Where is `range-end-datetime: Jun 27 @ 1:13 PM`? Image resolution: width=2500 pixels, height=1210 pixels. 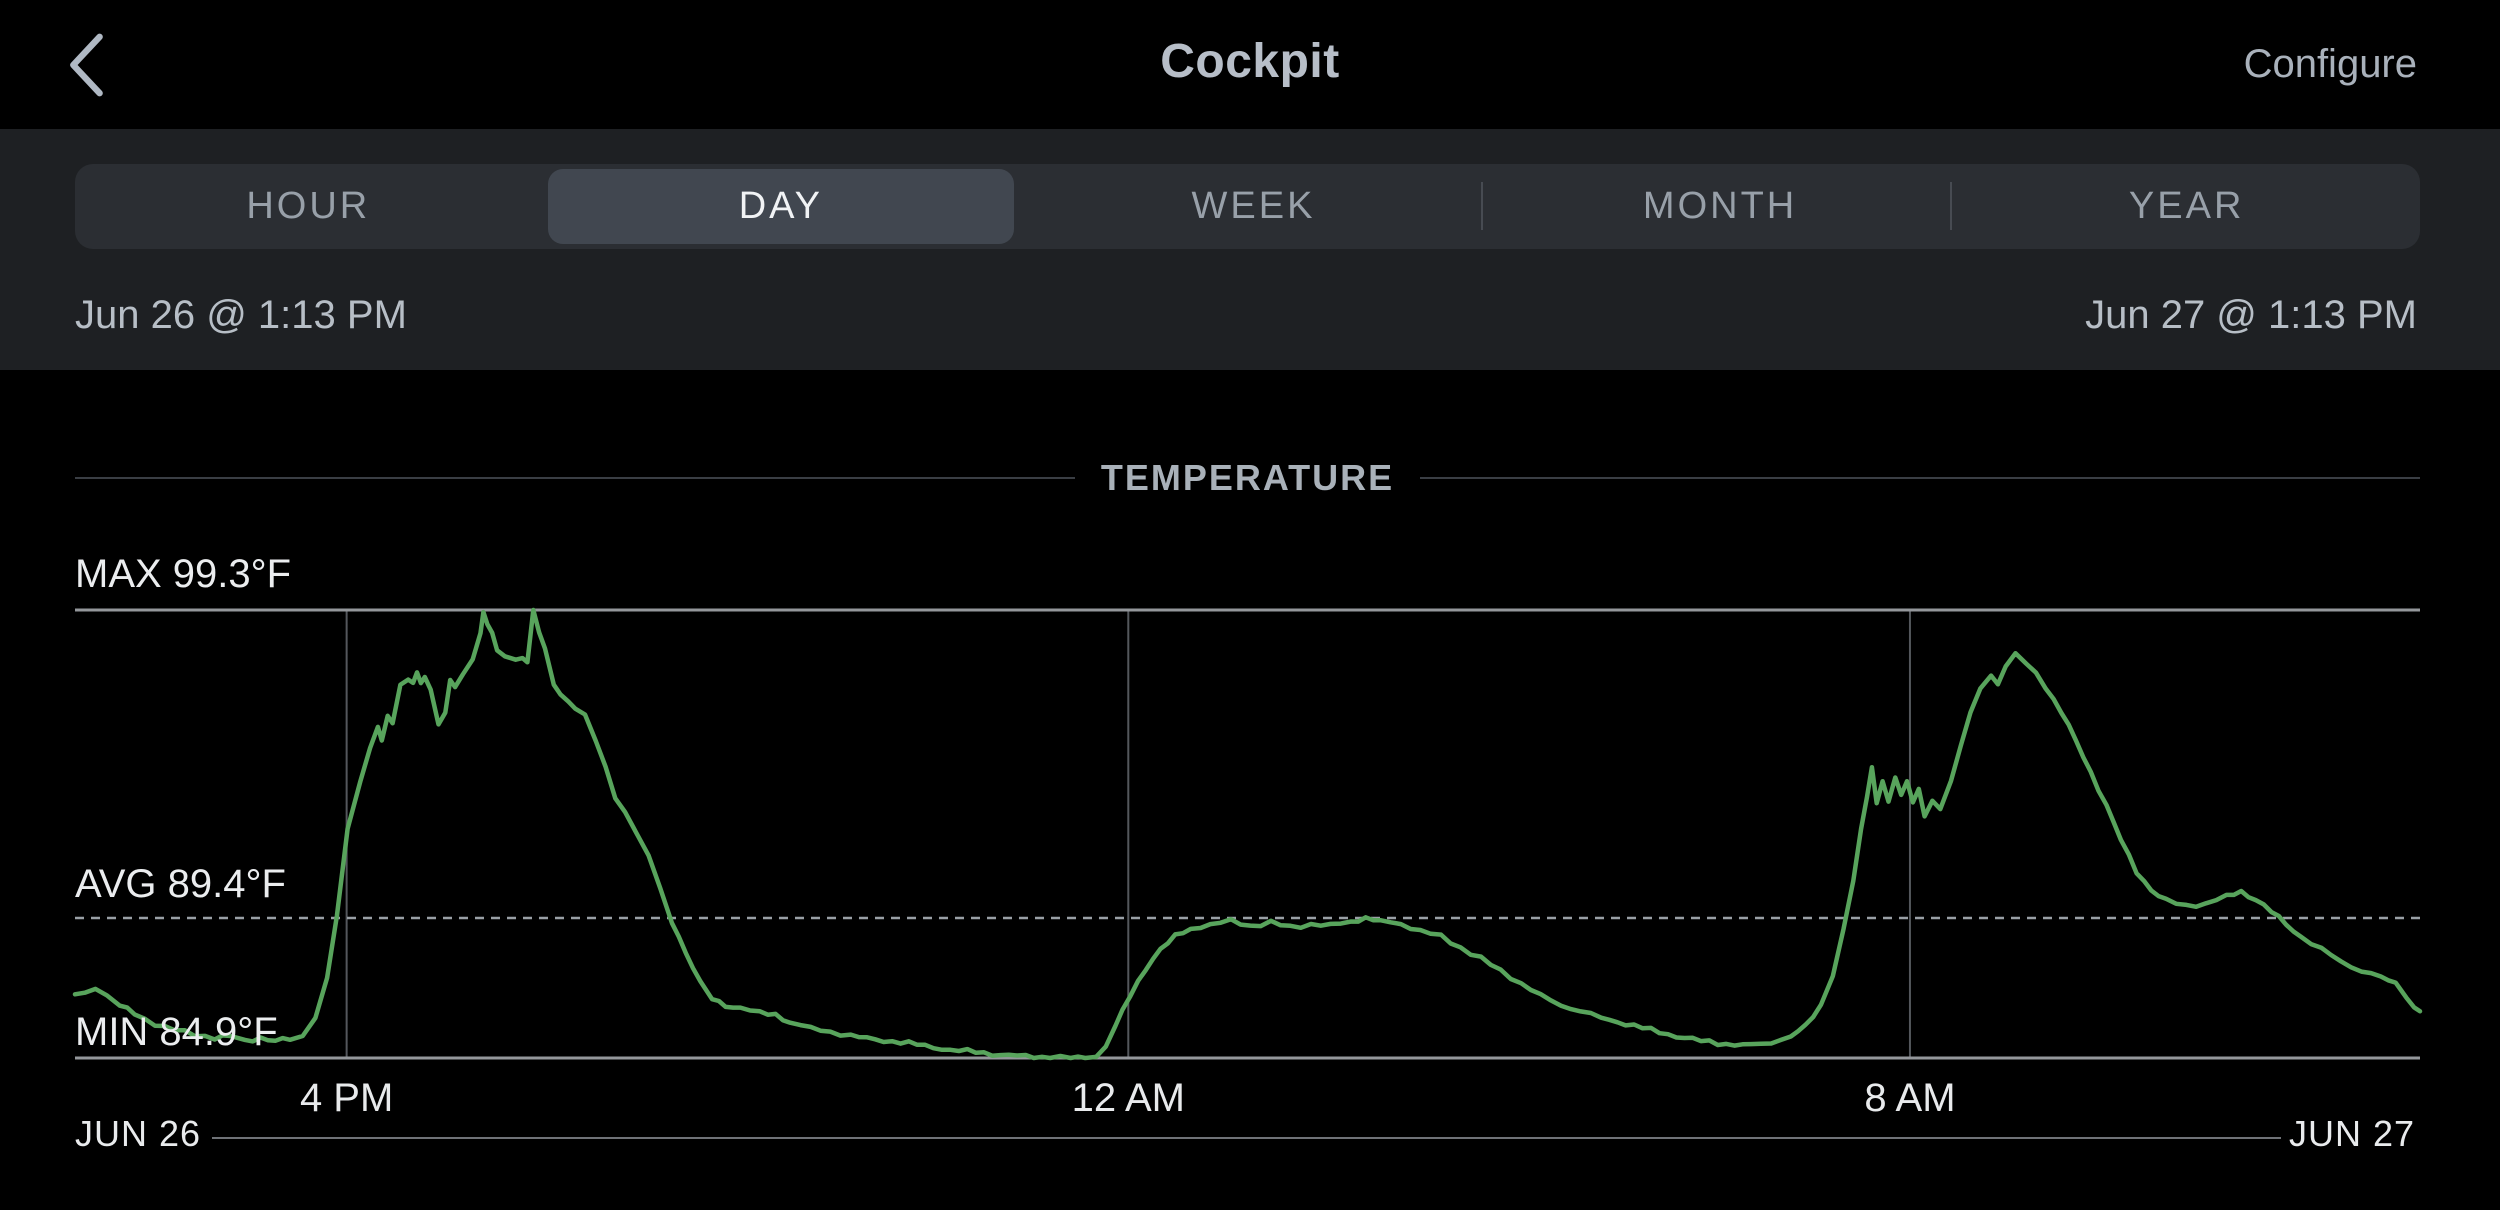 range-end-datetime: Jun 27 @ 1:13 PM is located at coordinates (2251, 315).